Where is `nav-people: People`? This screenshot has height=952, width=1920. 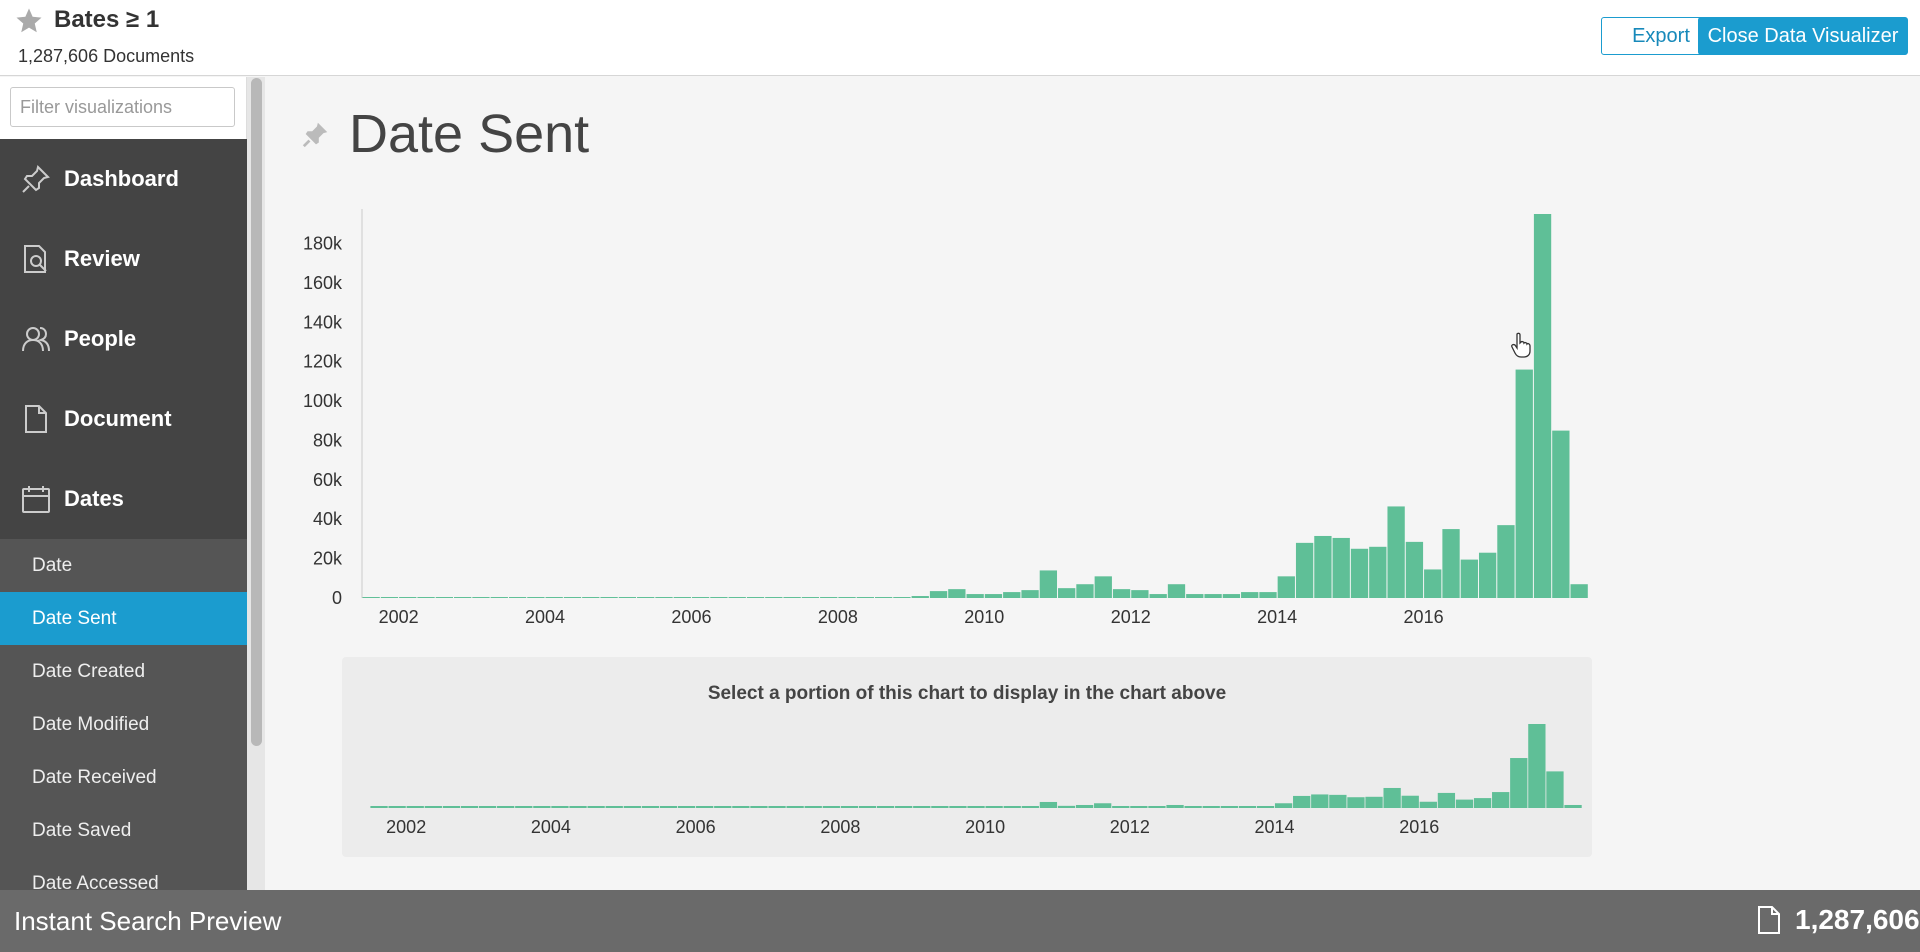 nav-people: People is located at coordinates (123, 339).